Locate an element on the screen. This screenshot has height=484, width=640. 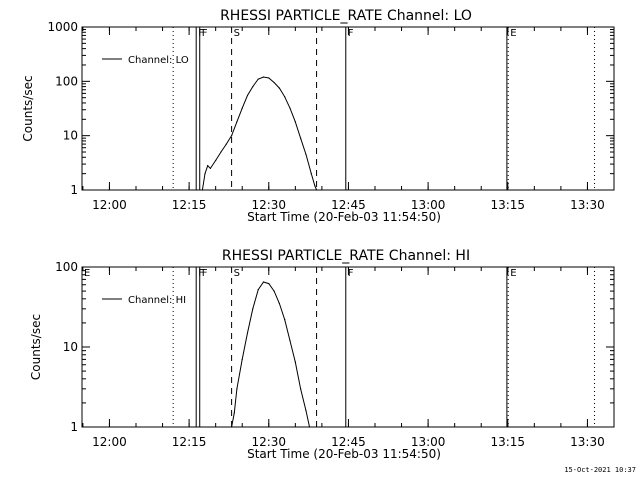
legend-label: Channel: LO is located at coordinates (158, 60).